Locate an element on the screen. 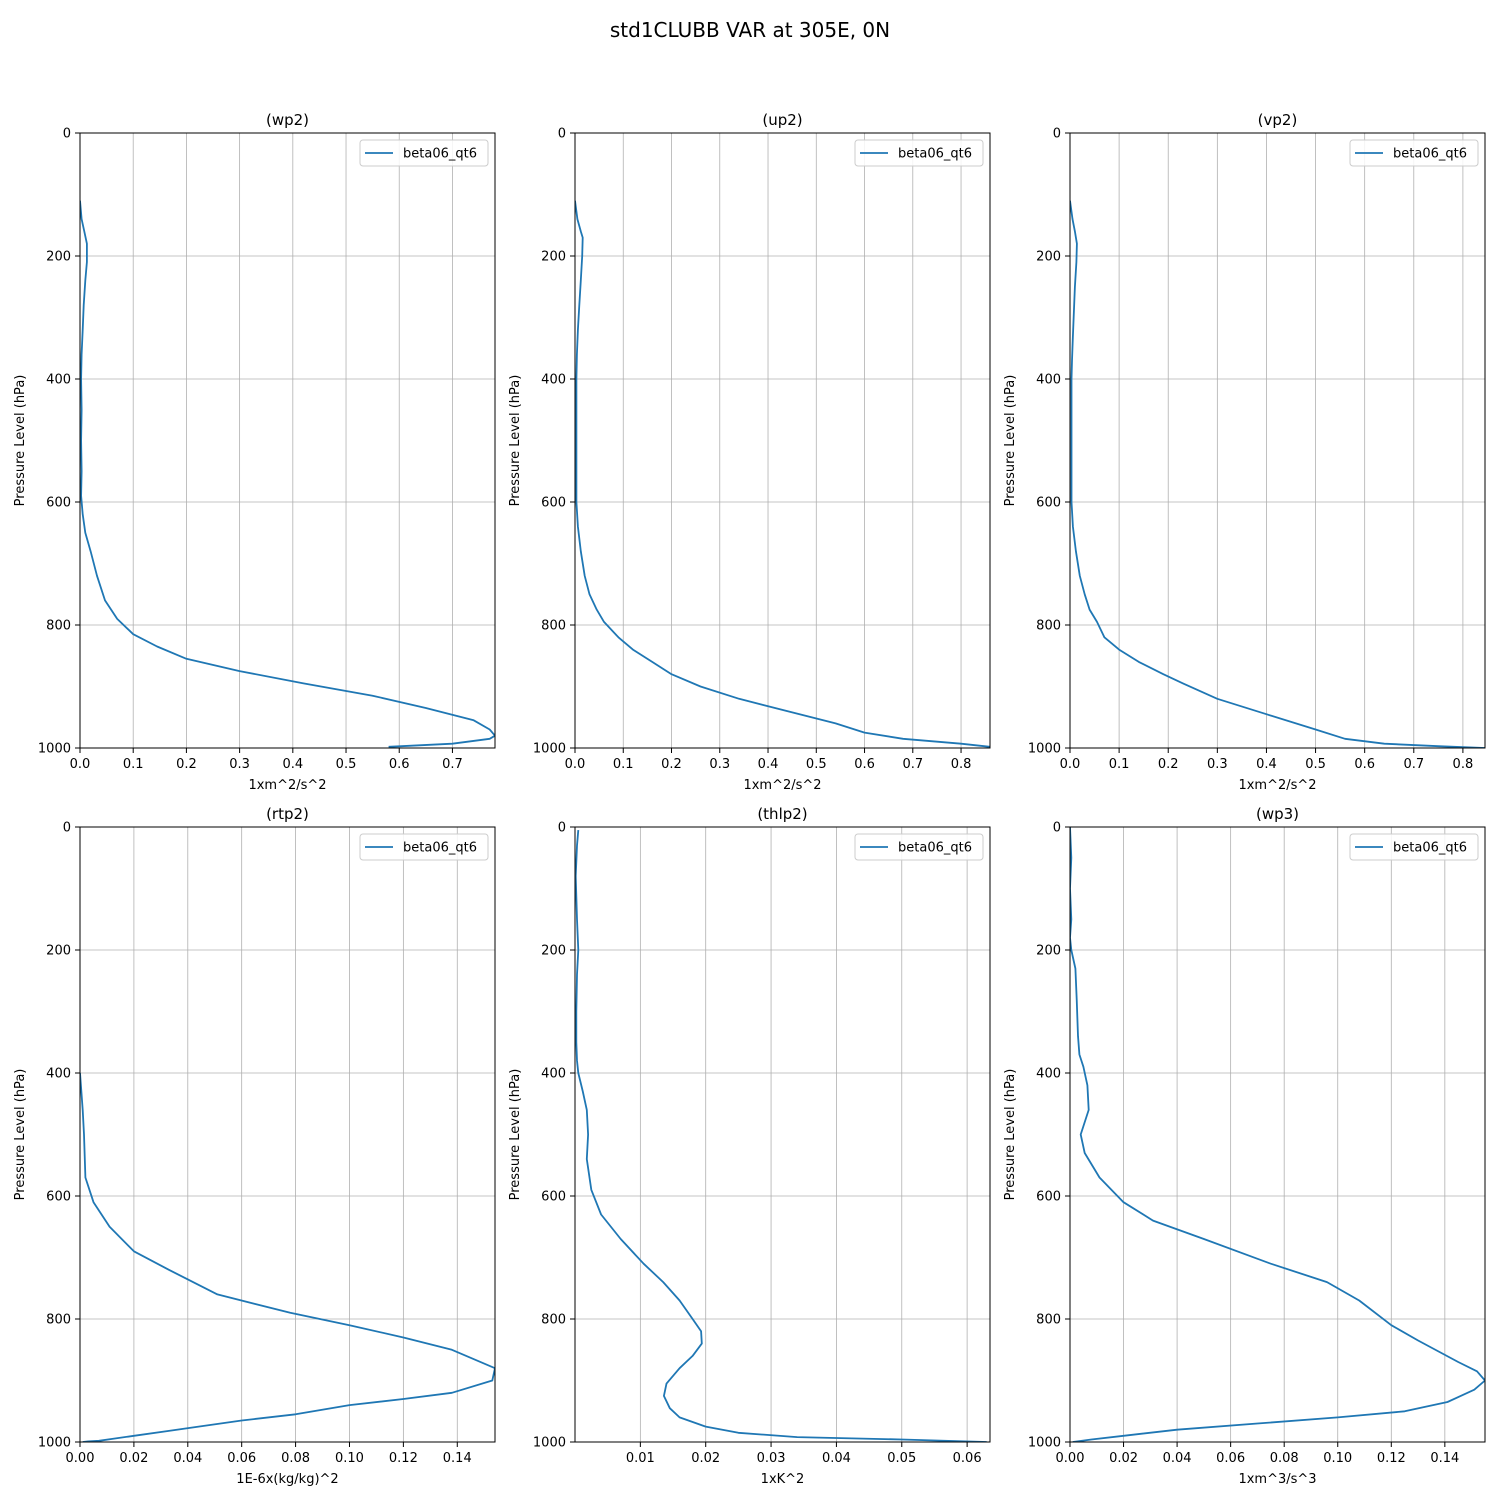 This screenshot has height=1500, width=1500. x-tick-label: 0.3 is located at coordinates (719, 764).